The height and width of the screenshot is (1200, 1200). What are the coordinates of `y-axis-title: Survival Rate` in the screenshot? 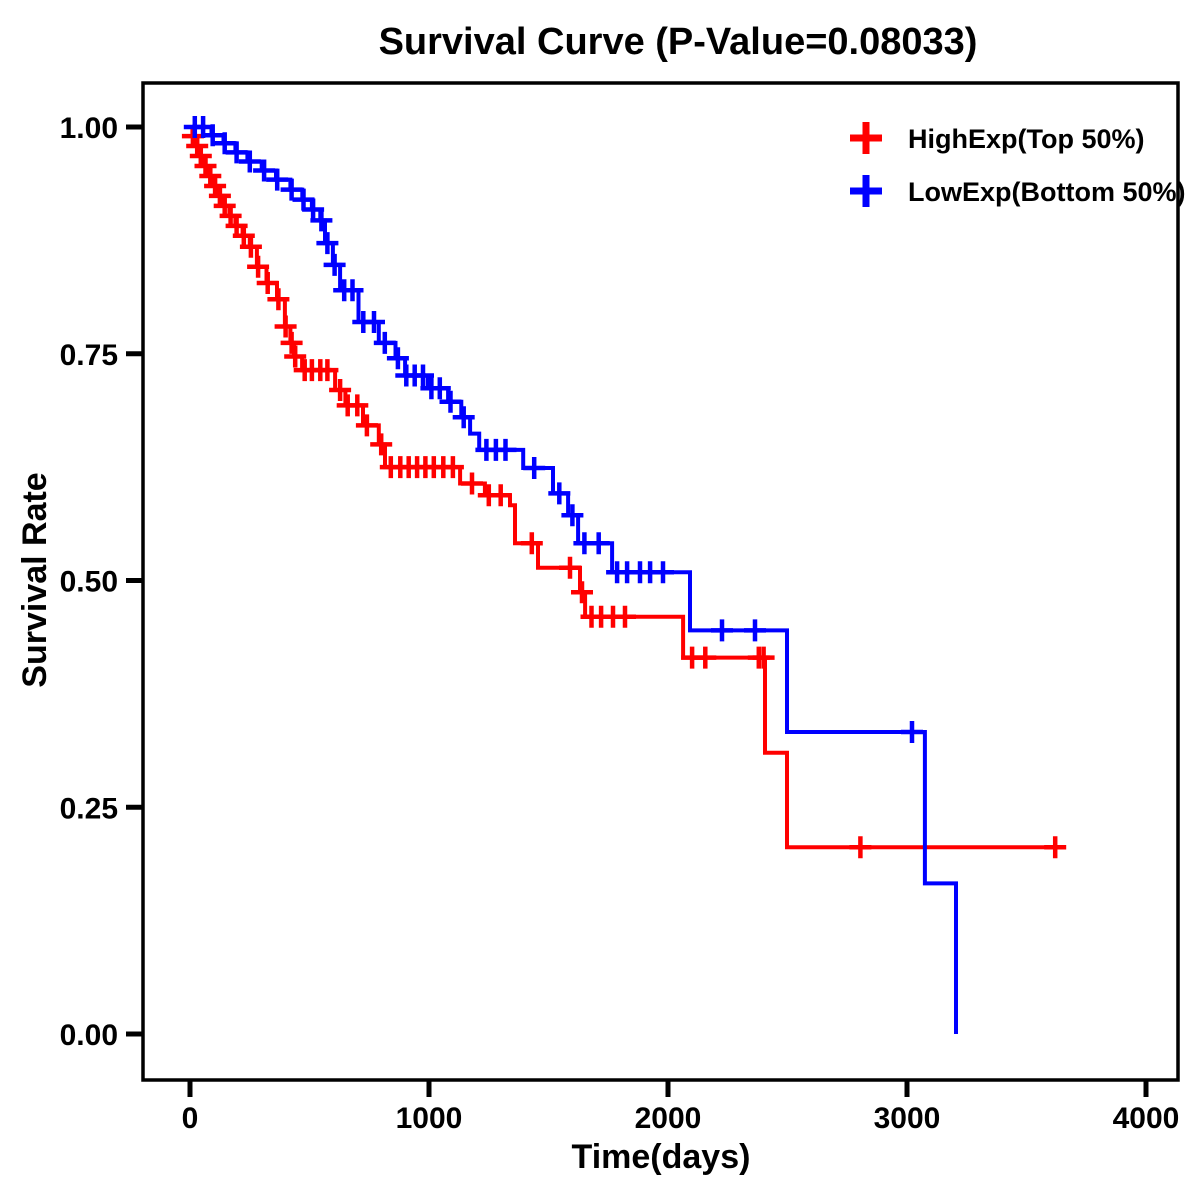 It's located at (35, 579).